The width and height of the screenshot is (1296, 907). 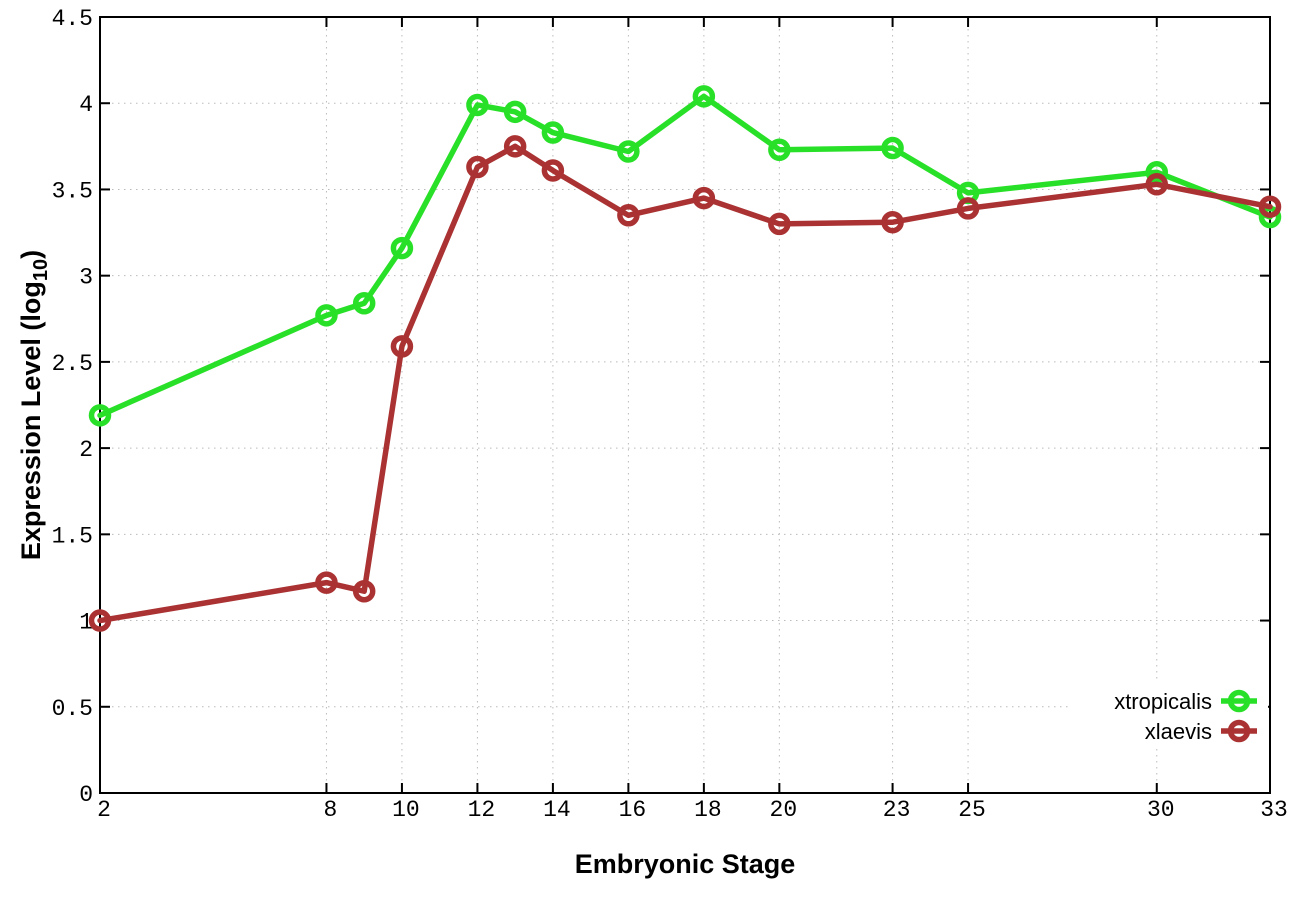 What do you see at coordinates (1274, 810) in the screenshot?
I see `x-tick-label: 33` at bounding box center [1274, 810].